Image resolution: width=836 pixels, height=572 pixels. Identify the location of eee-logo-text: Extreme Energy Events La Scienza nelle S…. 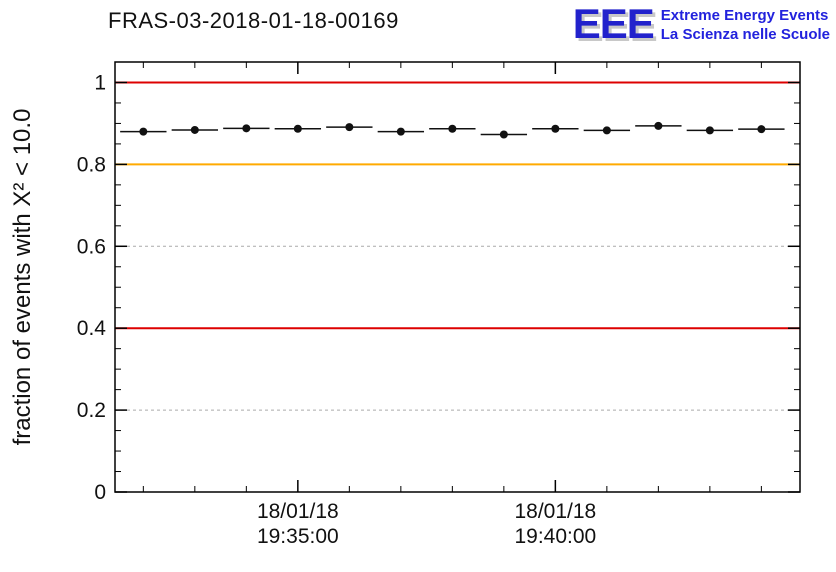
(745, 25).